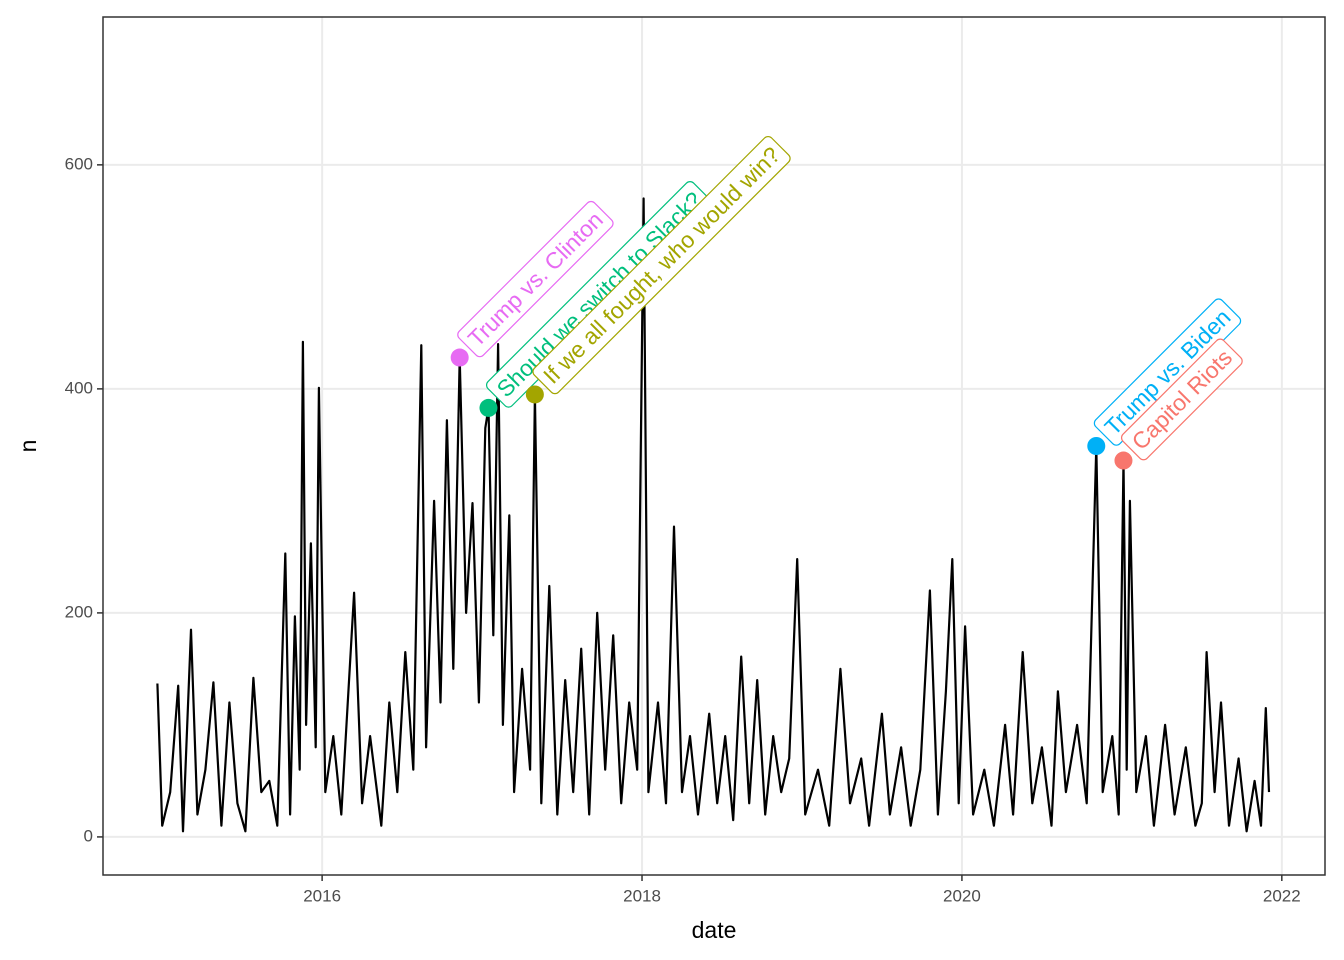  I want to click on x-axis-title: date, so click(714, 930).